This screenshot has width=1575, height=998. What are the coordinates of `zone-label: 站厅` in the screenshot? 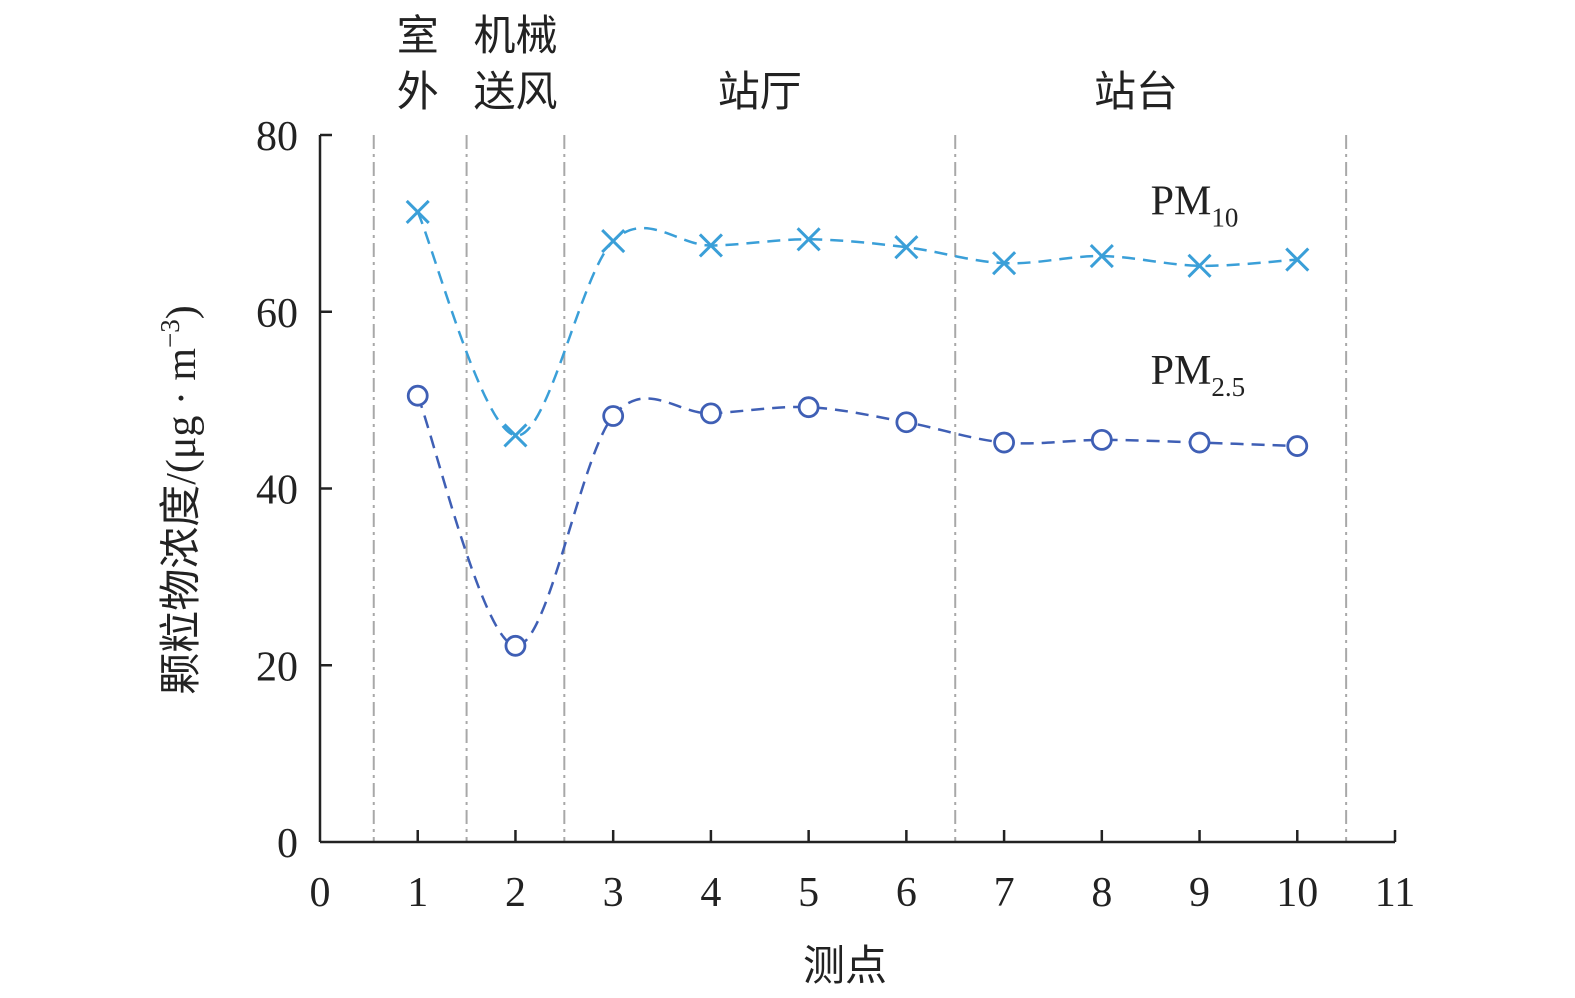 It's located at (760, 93).